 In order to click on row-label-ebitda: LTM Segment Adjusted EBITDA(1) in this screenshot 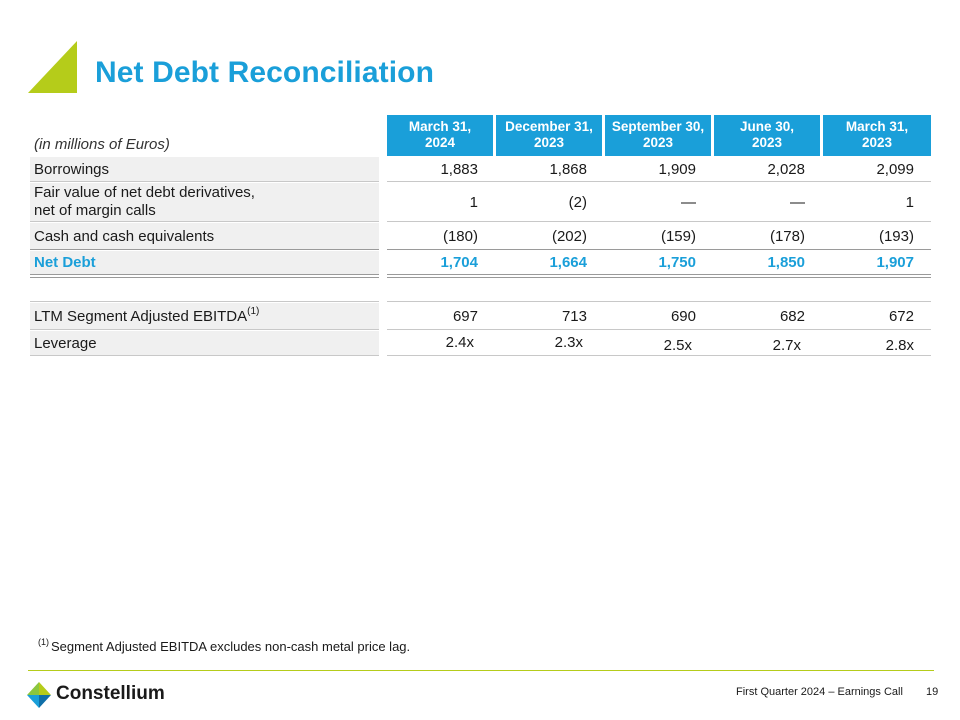, I will do `click(204, 316)`.